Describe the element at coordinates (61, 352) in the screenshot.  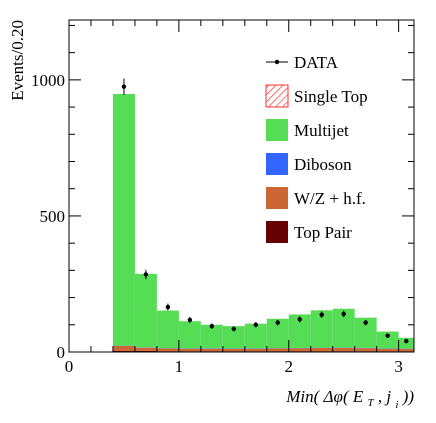
I see `y-tick-label: 0` at that location.